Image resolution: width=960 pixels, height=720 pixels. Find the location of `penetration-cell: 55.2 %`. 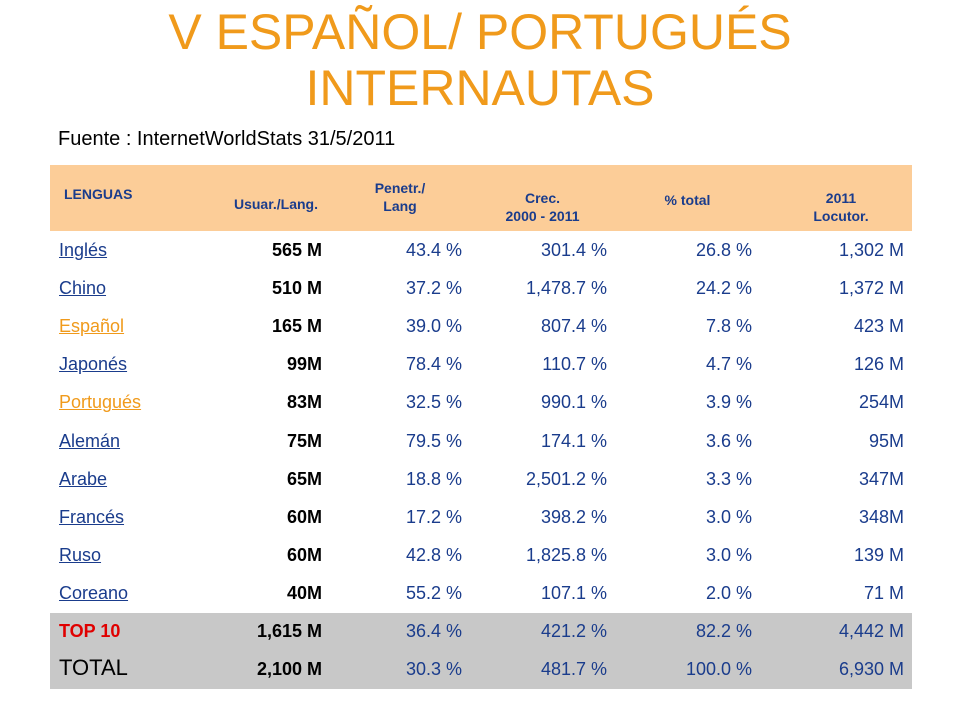

penetration-cell: 55.2 % is located at coordinates (433, 593).